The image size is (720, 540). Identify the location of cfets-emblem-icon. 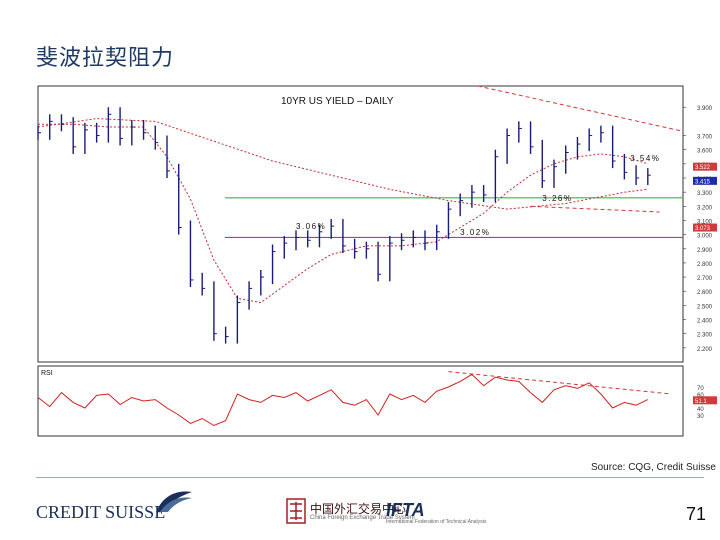
(296, 511).